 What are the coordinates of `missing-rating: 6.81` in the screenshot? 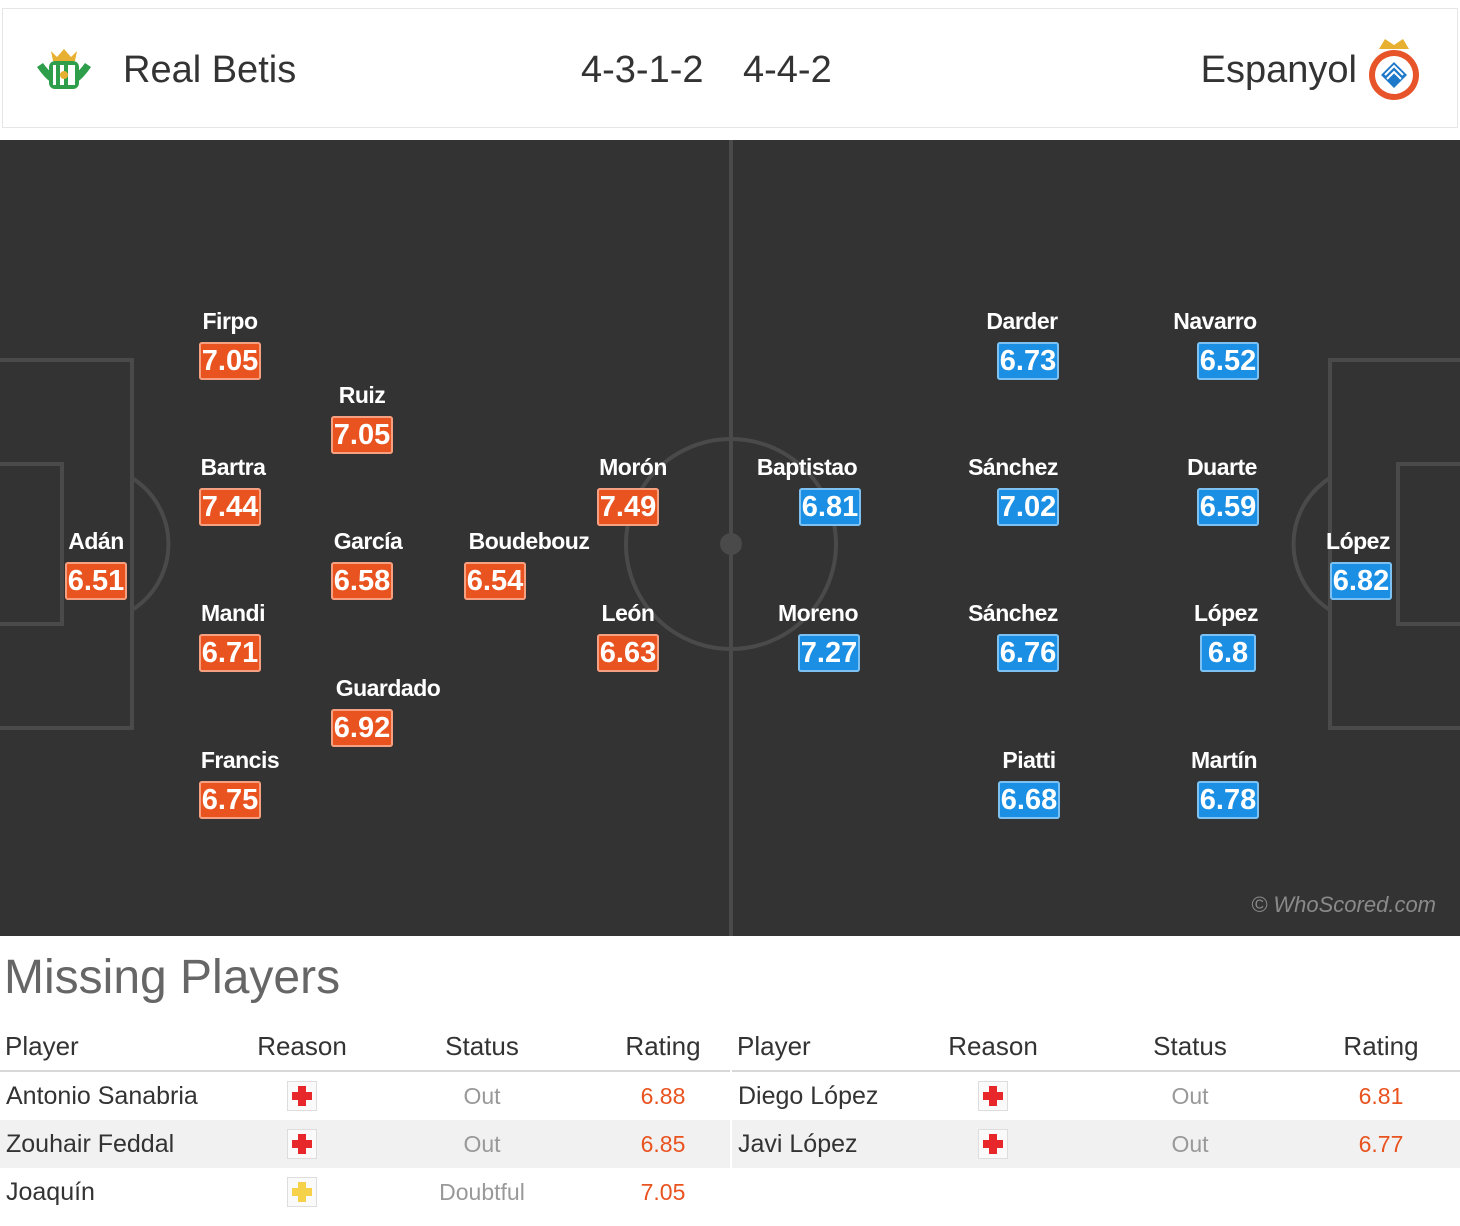 It's located at (1381, 1095).